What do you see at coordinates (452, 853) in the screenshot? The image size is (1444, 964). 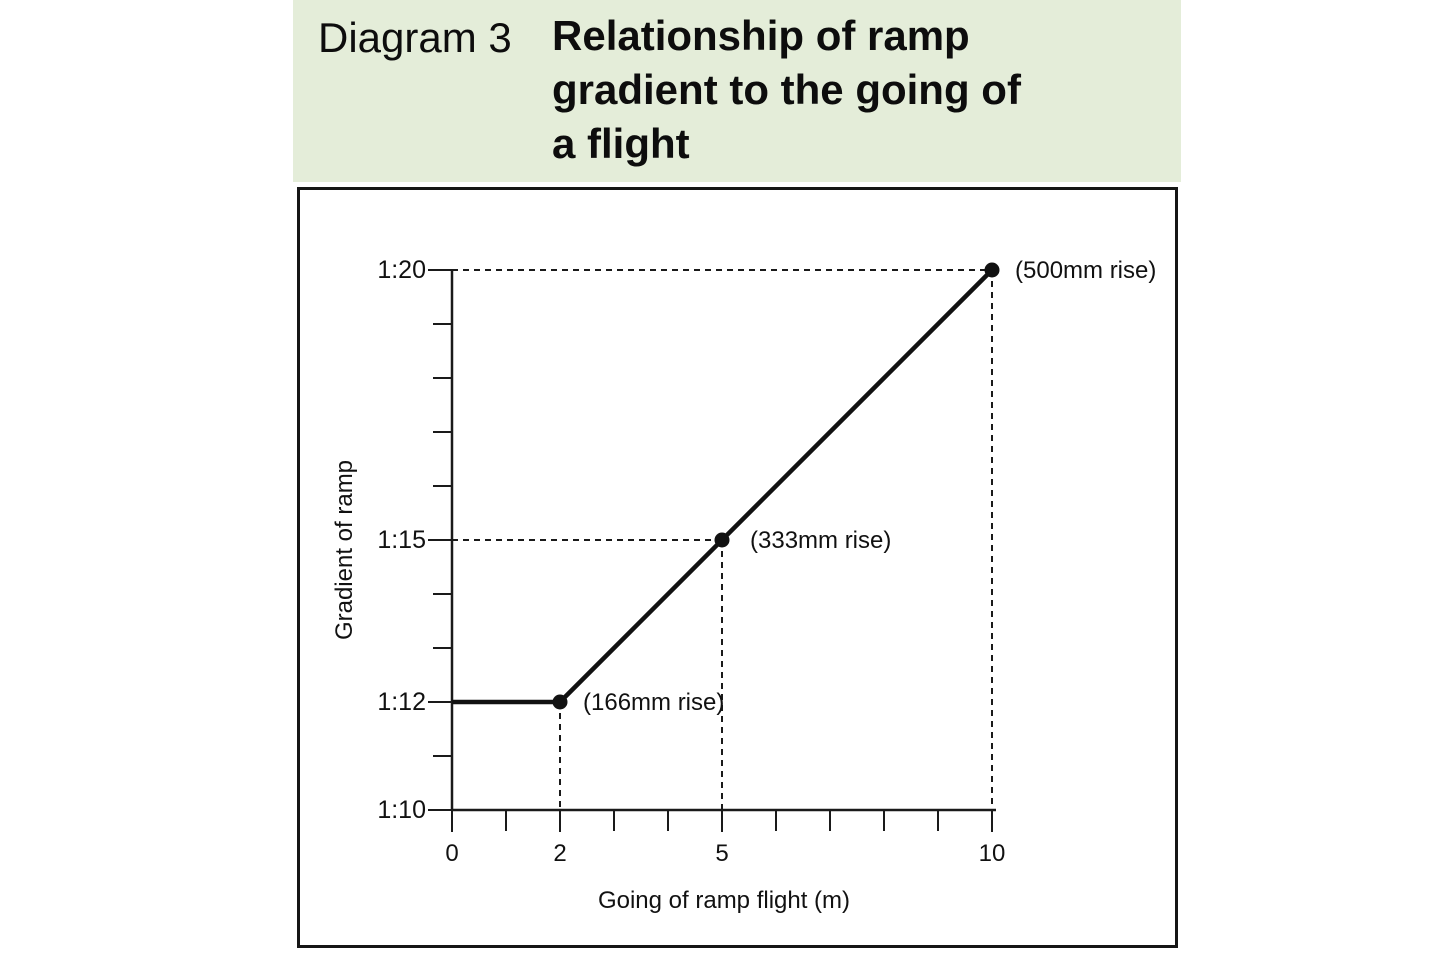 I see `x-tick-label-0: 0` at bounding box center [452, 853].